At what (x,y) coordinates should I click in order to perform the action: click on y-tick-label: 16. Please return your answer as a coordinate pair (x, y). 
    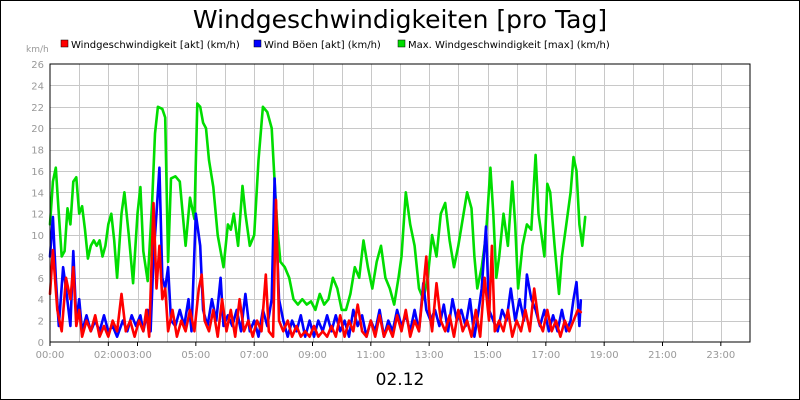
    Looking at the image, I should click on (37, 172).